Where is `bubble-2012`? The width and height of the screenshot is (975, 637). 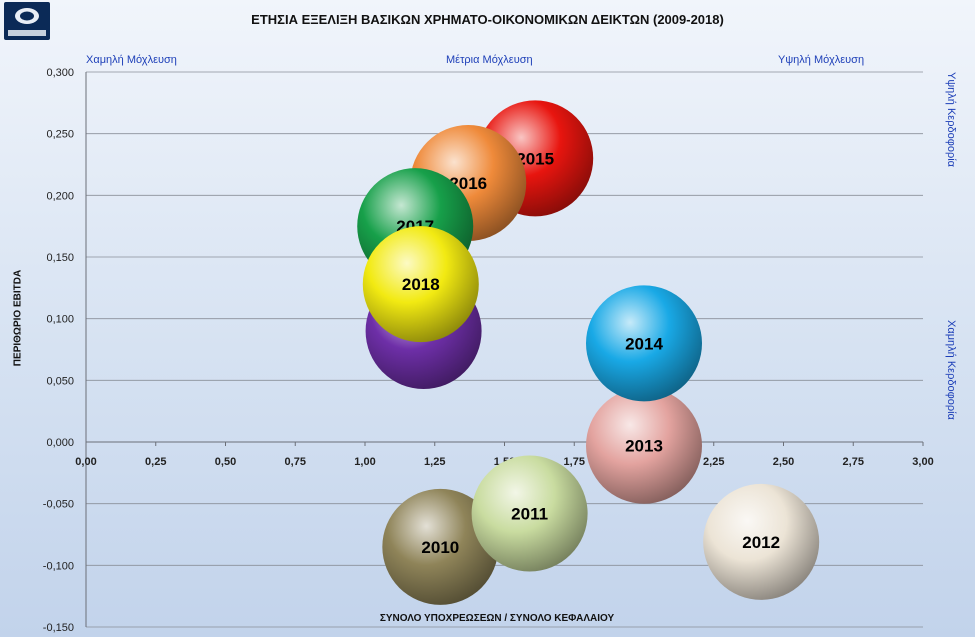
bubble-2012 is located at coordinates (761, 541).